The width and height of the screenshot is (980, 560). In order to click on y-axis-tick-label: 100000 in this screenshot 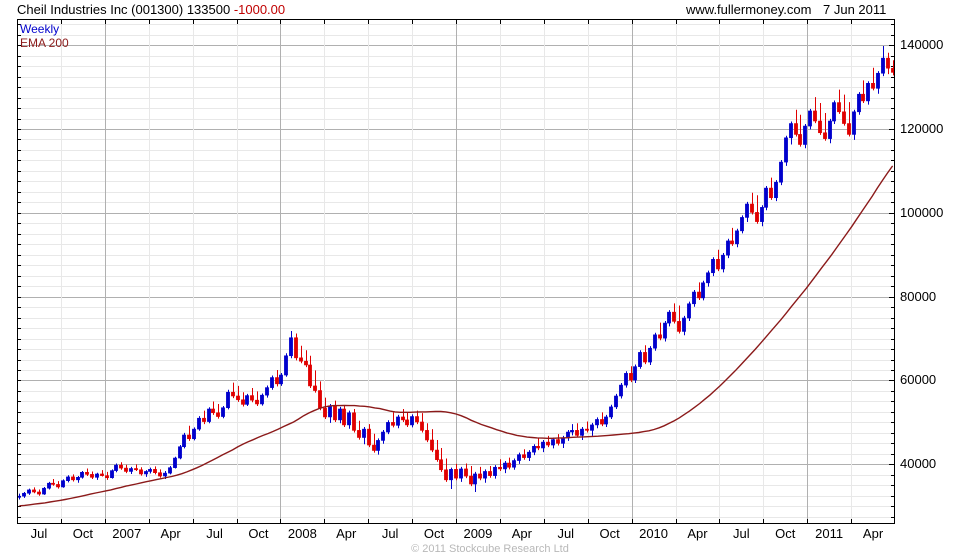, I will do `click(922, 212)`.